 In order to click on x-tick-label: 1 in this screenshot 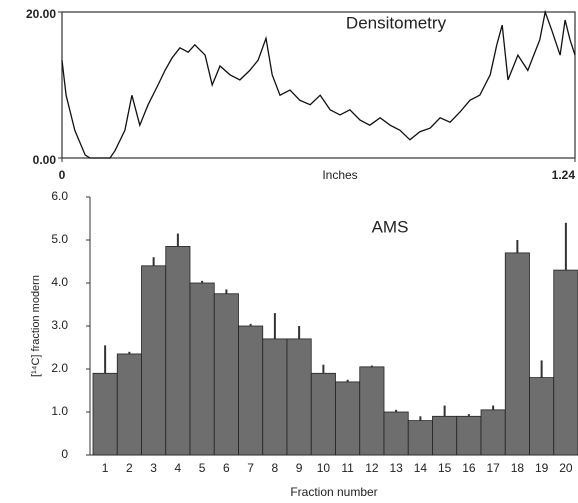, I will do `click(105, 468)`.